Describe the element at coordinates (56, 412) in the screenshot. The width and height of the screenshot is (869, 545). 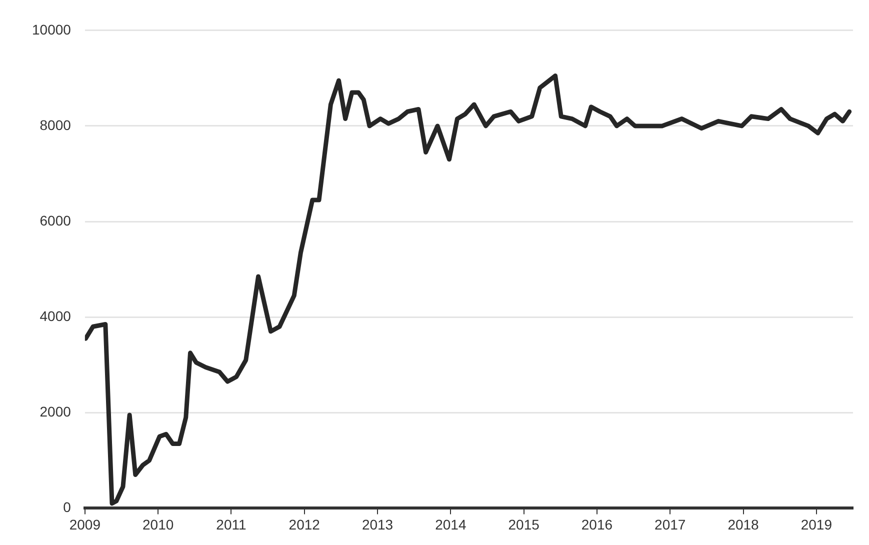
I see `y-tick-label: 2000` at that location.